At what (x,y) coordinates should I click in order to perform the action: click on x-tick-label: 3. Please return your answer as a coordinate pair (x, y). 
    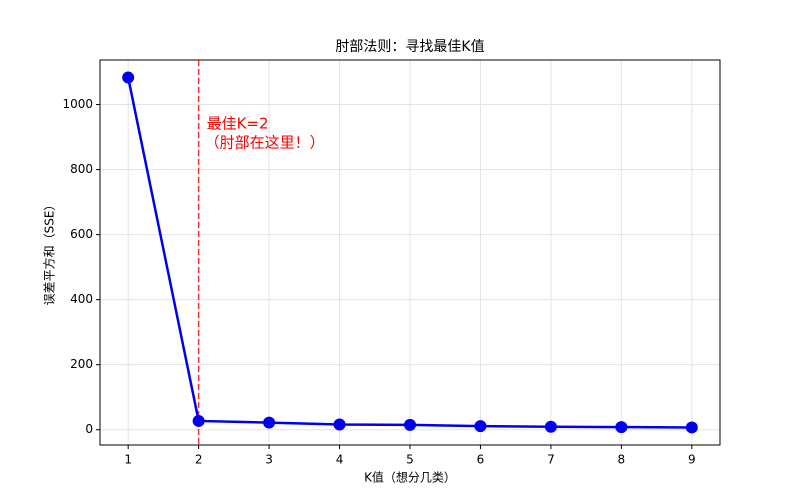
    Looking at the image, I should click on (269, 460).